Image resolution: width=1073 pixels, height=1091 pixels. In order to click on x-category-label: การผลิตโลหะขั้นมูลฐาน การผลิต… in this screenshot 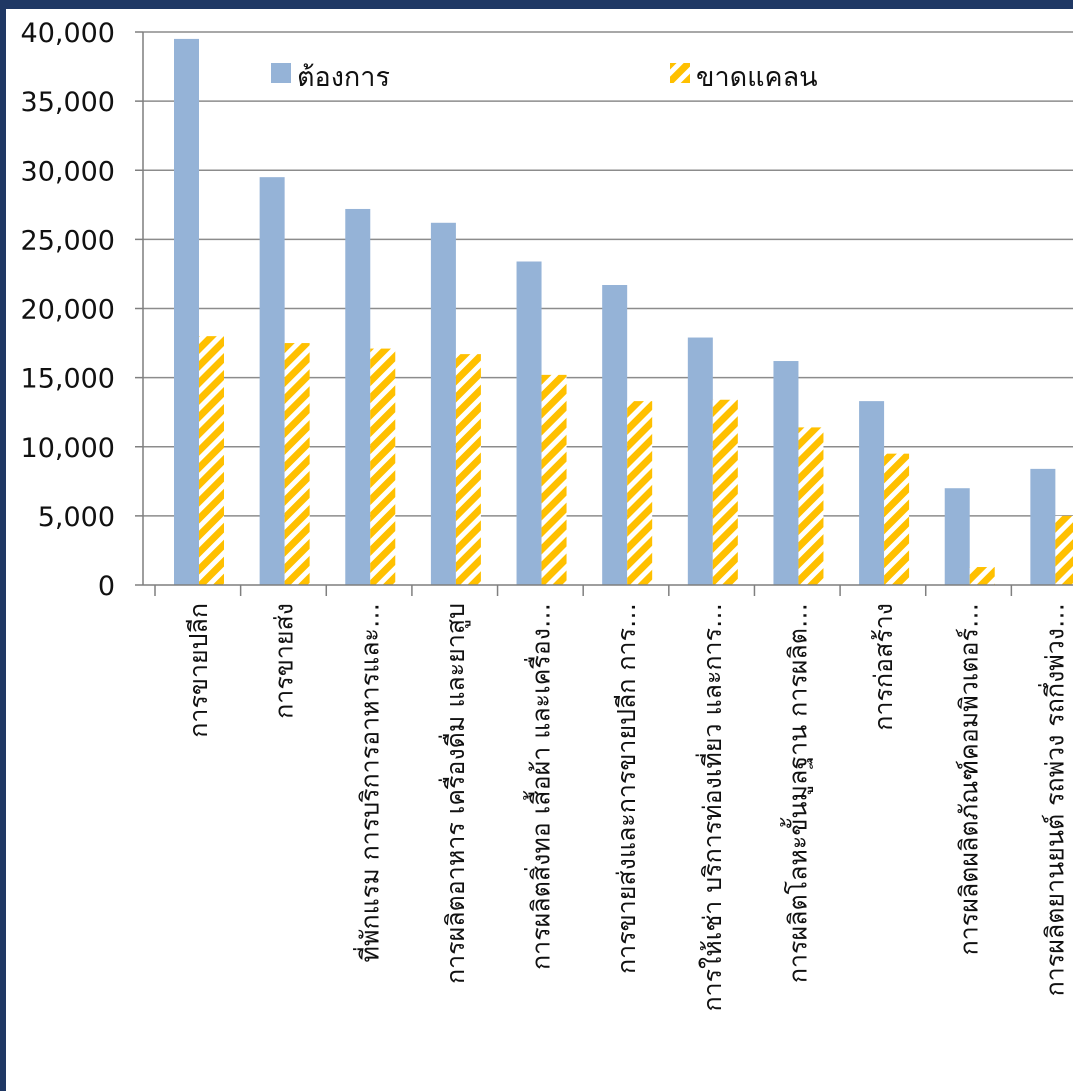, I will do `click(796, 793)`.